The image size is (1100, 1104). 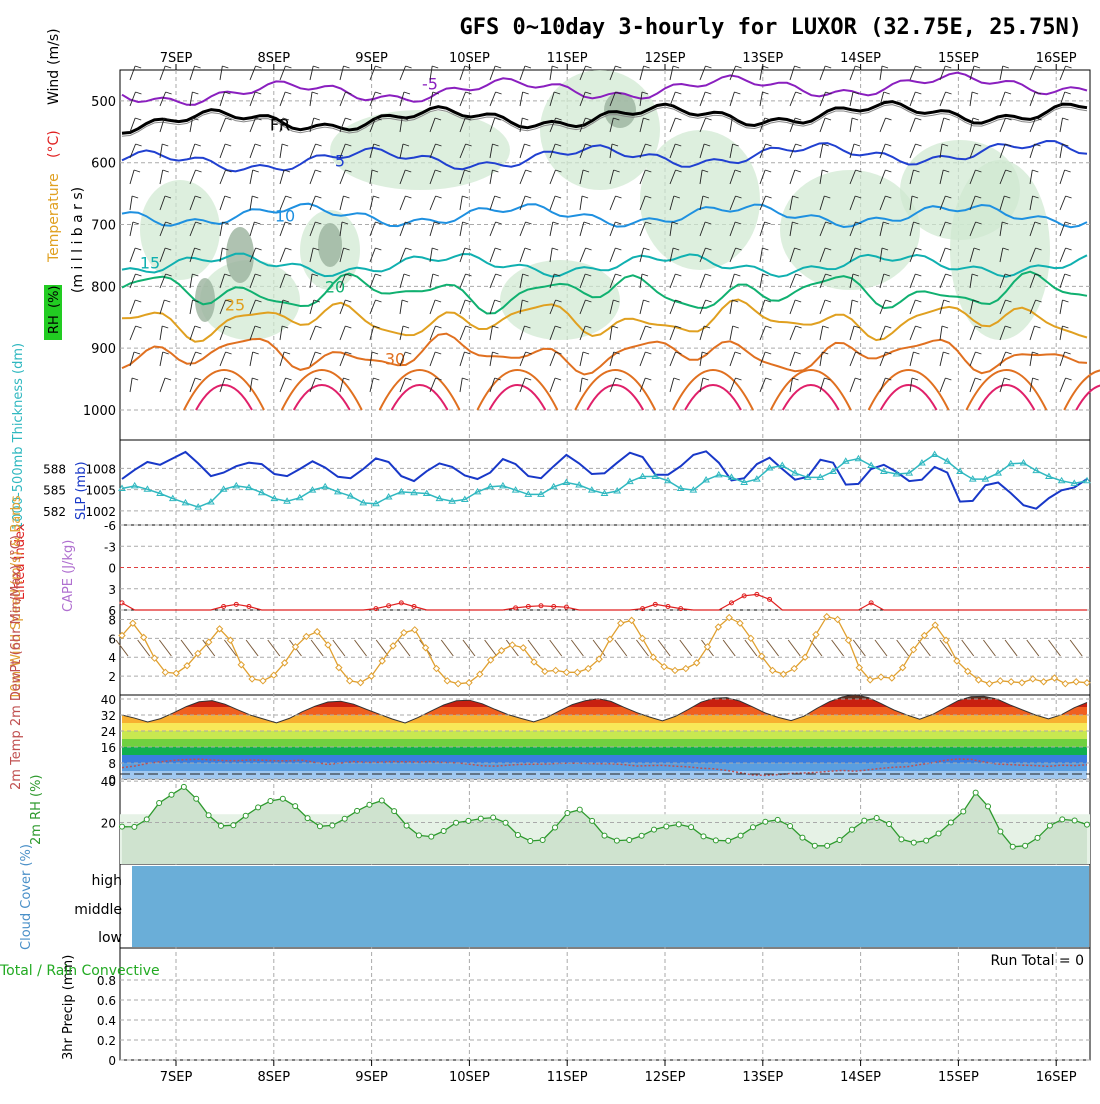 I want to click on pressure-tick: 800, so click(x=103, y=287).